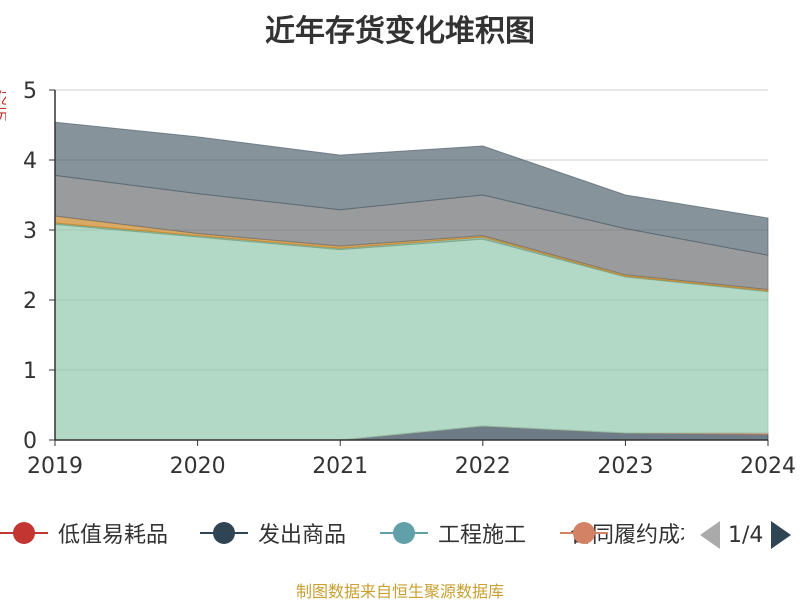 The image size is (800, 602). Describe the element at coordinates (781, 535) in the screenshot. I see `legend-next-page-icon` at that location.